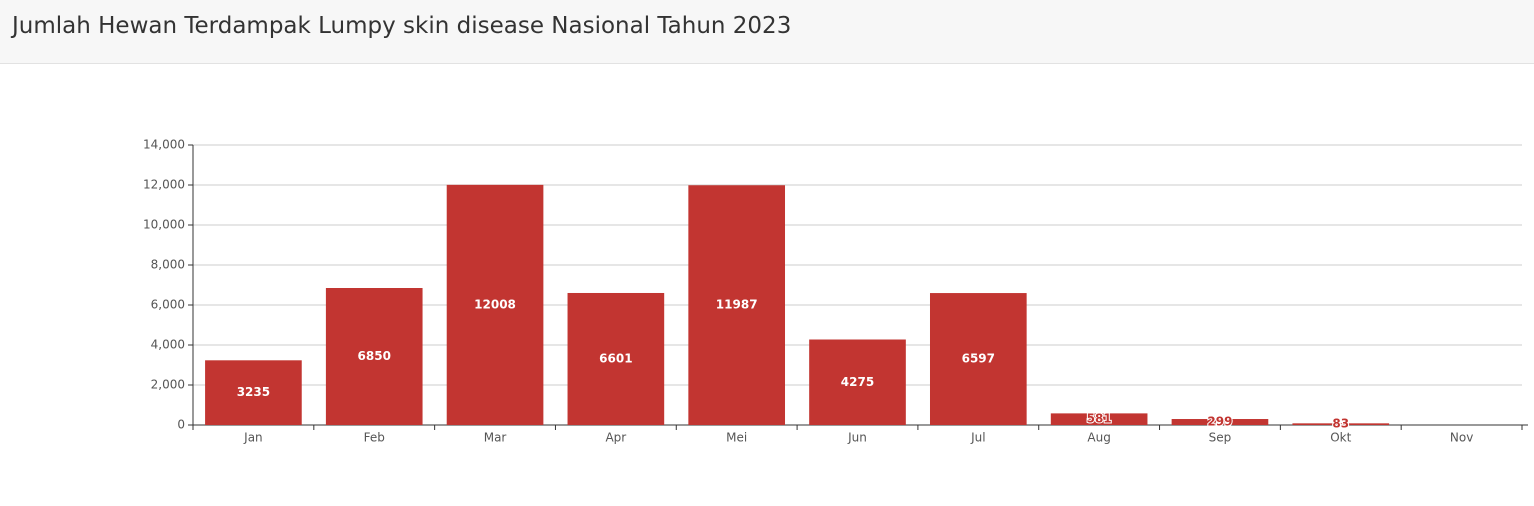 The image size is (1534, 506). I want to click on y-tick-label: 0, so click(181, 425).